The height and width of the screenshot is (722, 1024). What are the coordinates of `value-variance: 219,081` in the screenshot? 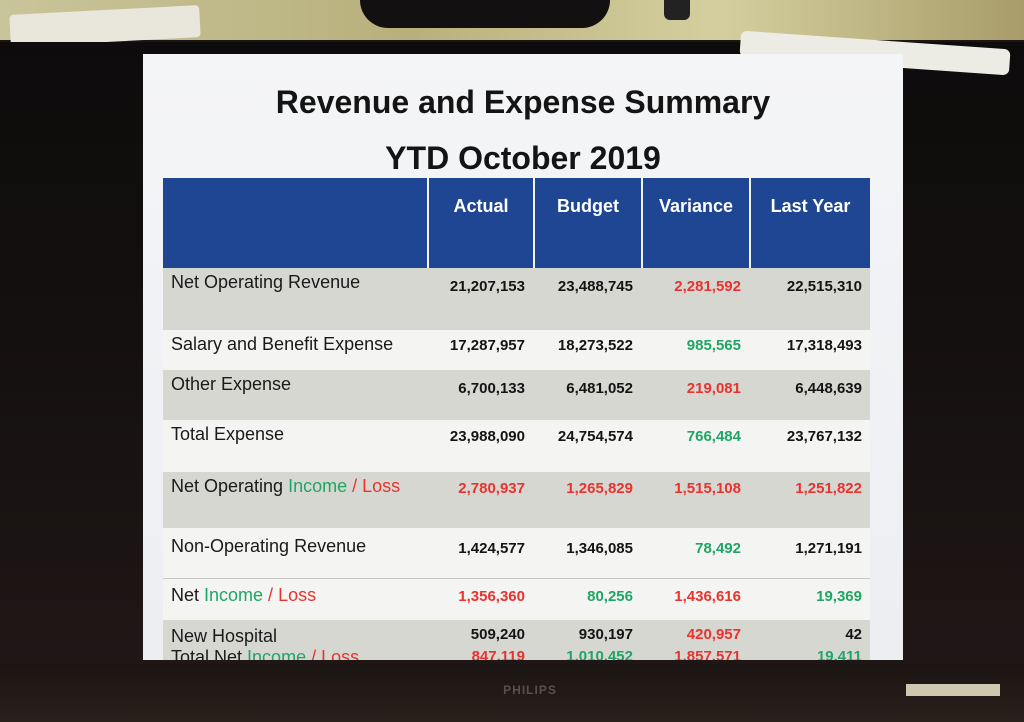 It's located at (713, 388).